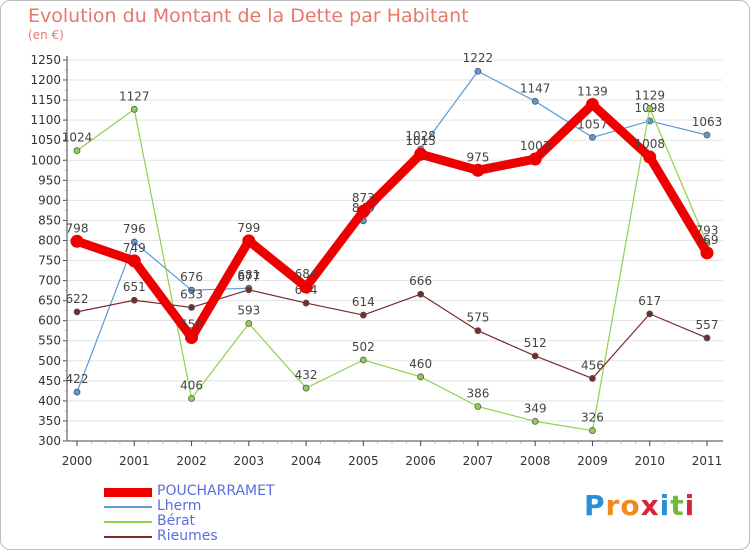 The image size is (750, 550). Describe the element at coordinates (306, 375) in the screenshot. I see `data-label: 432` at that location.